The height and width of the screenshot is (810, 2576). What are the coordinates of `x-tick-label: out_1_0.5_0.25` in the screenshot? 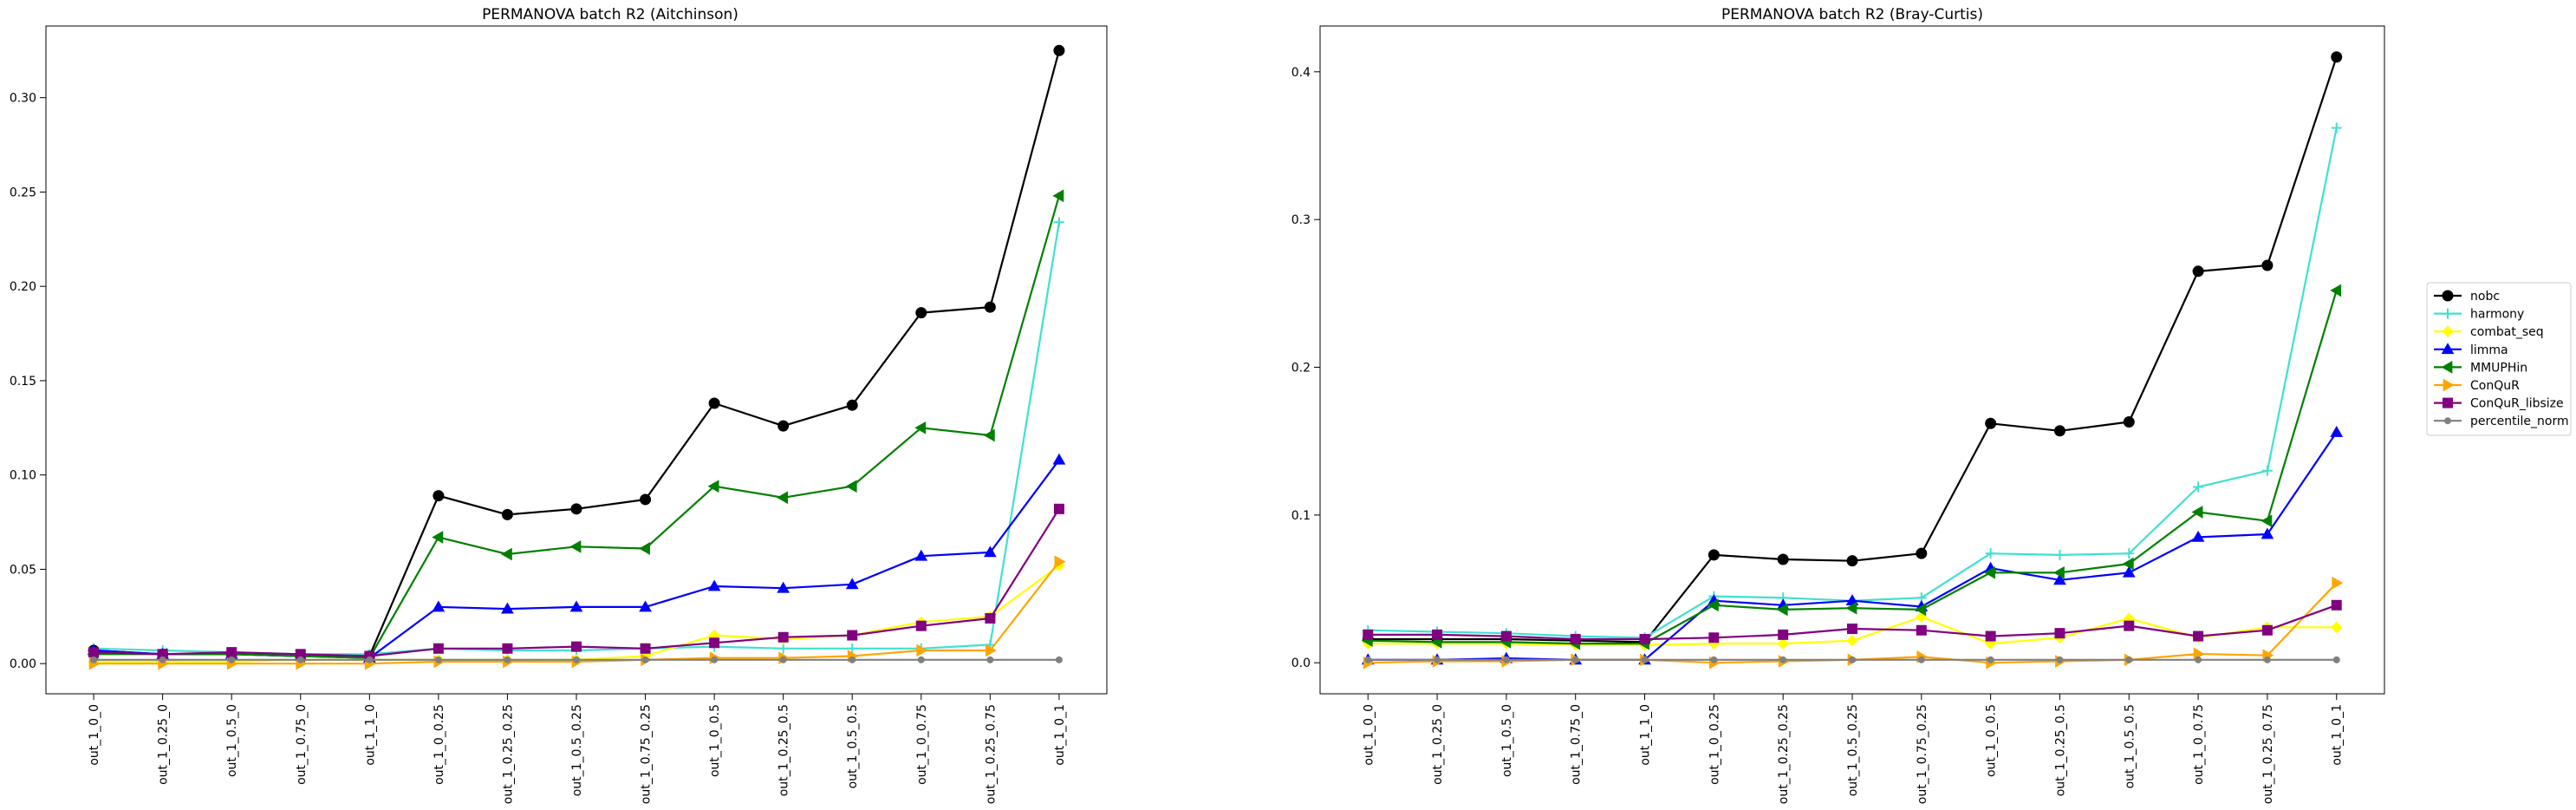 It's located at (1853, 750).